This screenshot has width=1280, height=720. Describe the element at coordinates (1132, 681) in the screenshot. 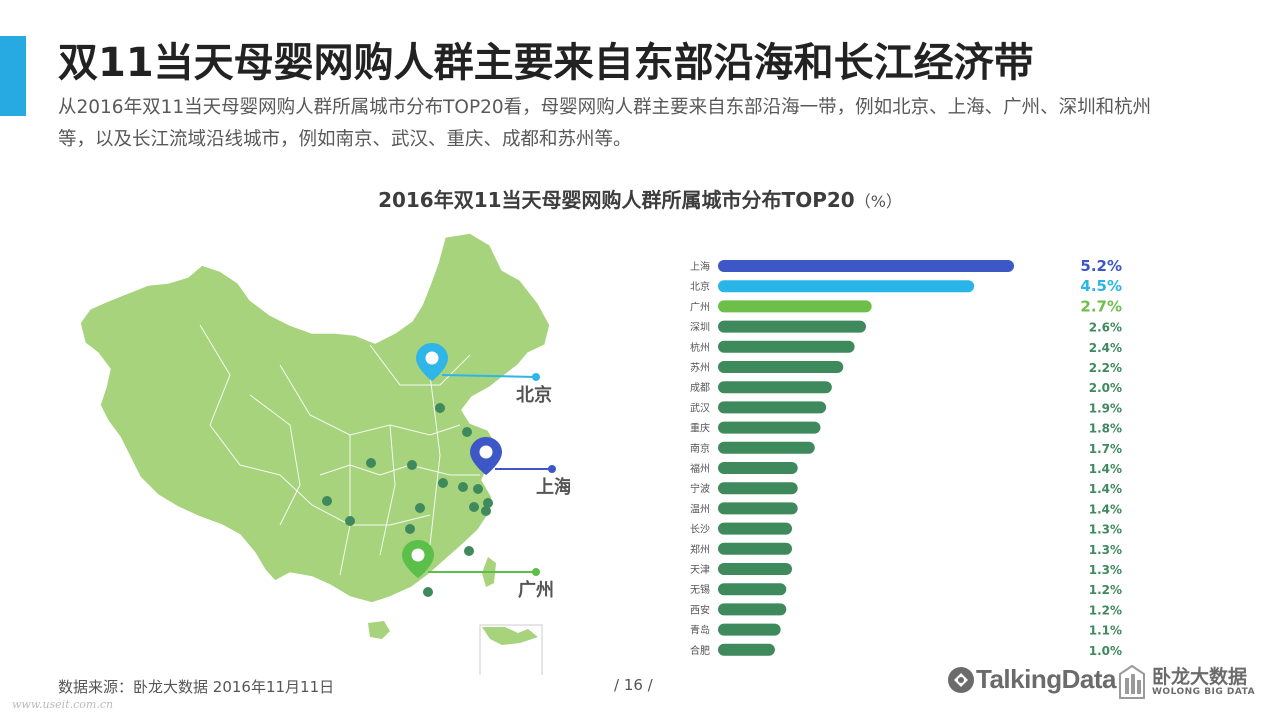

I see `wolong-logo-icon` at that location.